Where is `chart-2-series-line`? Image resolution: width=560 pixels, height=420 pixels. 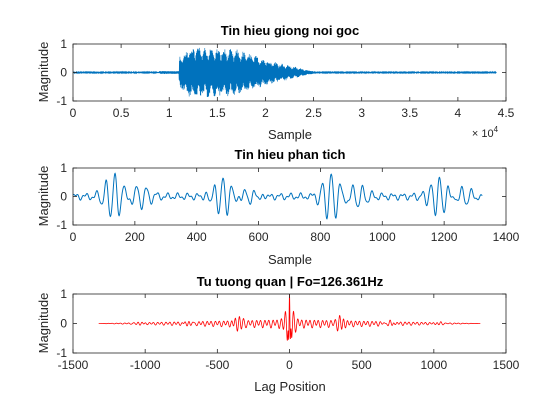 chart-2-series-line is located at coordinates (278, 196).